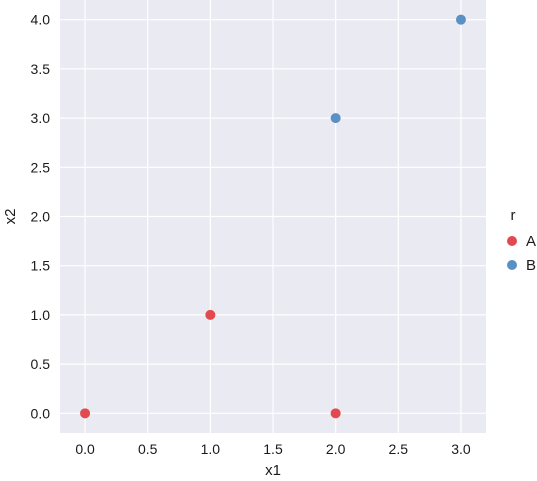 This screenshot has width=537, height=481. What do you see at coordinates (148, 449) in the screenshot?
I see `x-tick-label-1: 0.5` at bounding box center [148, 449].